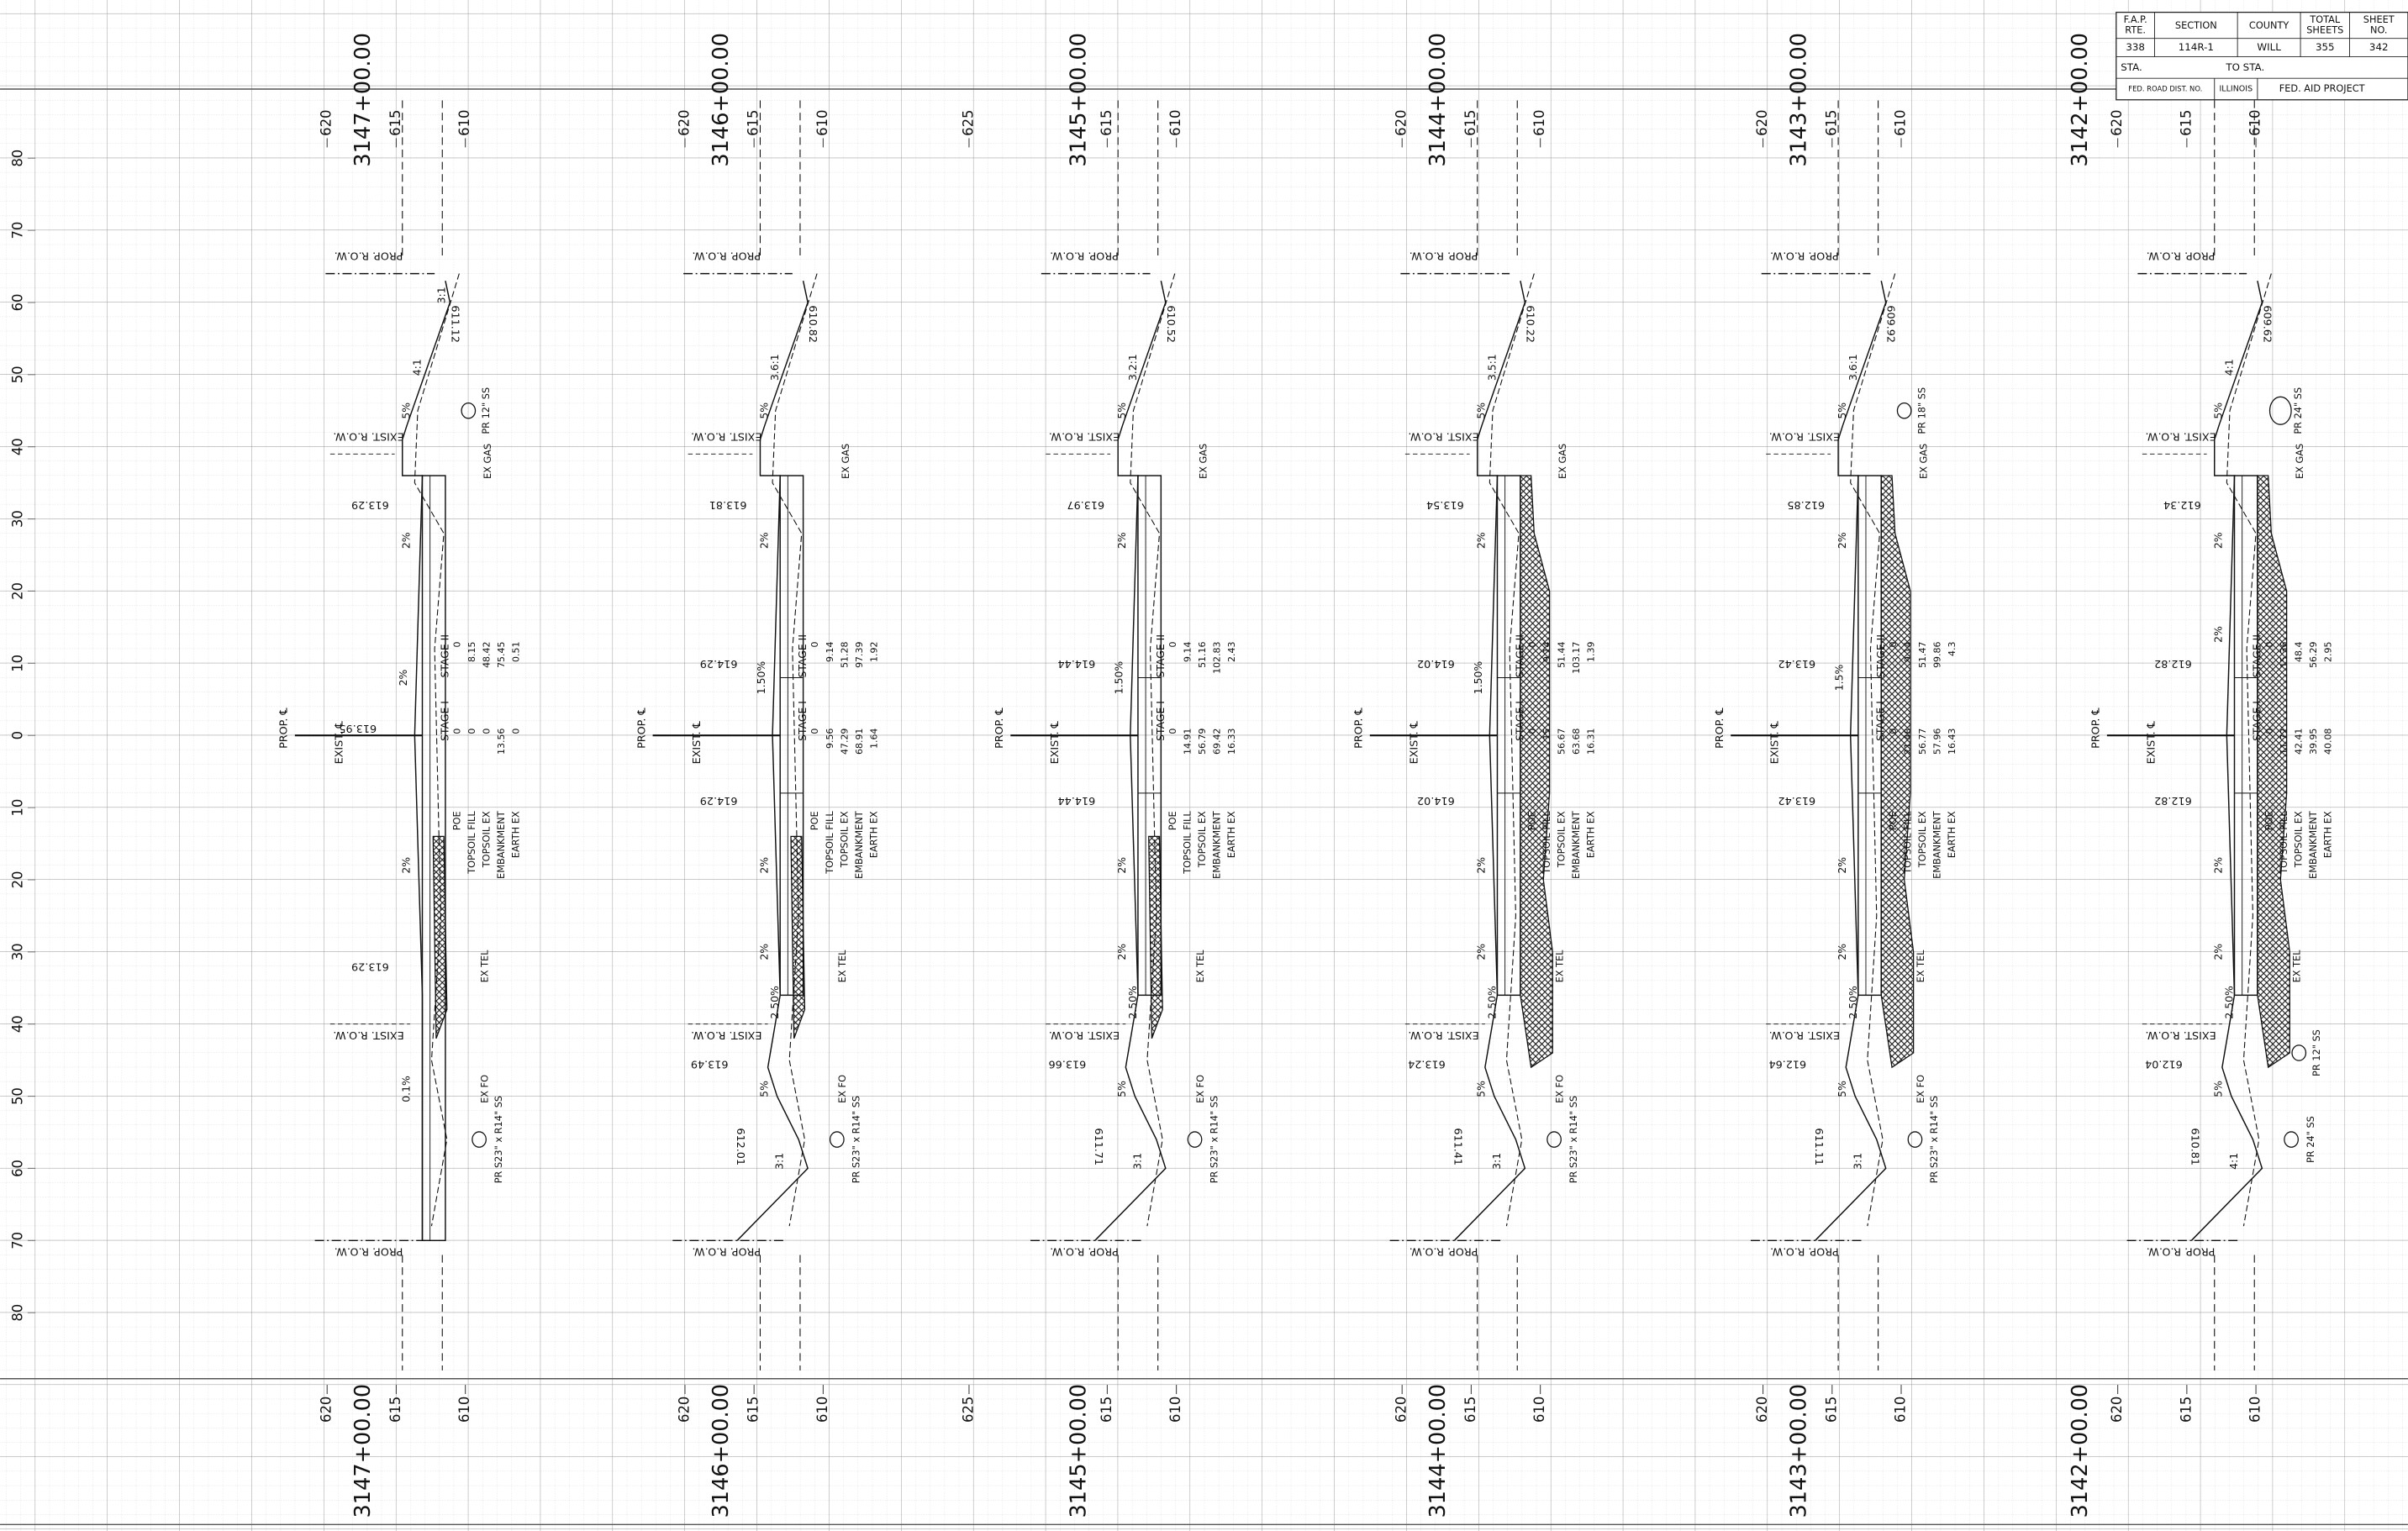  Describe the element at coordinates (829, 843) in the screenshot. I see `quantity-label: TOPSOIL FILL` at that location.